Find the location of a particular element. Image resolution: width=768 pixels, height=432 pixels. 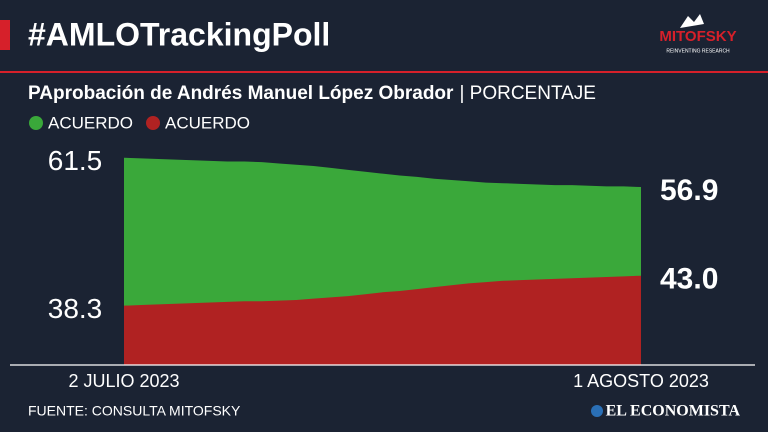

logo-tagline: REINVENTING RESEARCH is located at coordinates (698, 51).